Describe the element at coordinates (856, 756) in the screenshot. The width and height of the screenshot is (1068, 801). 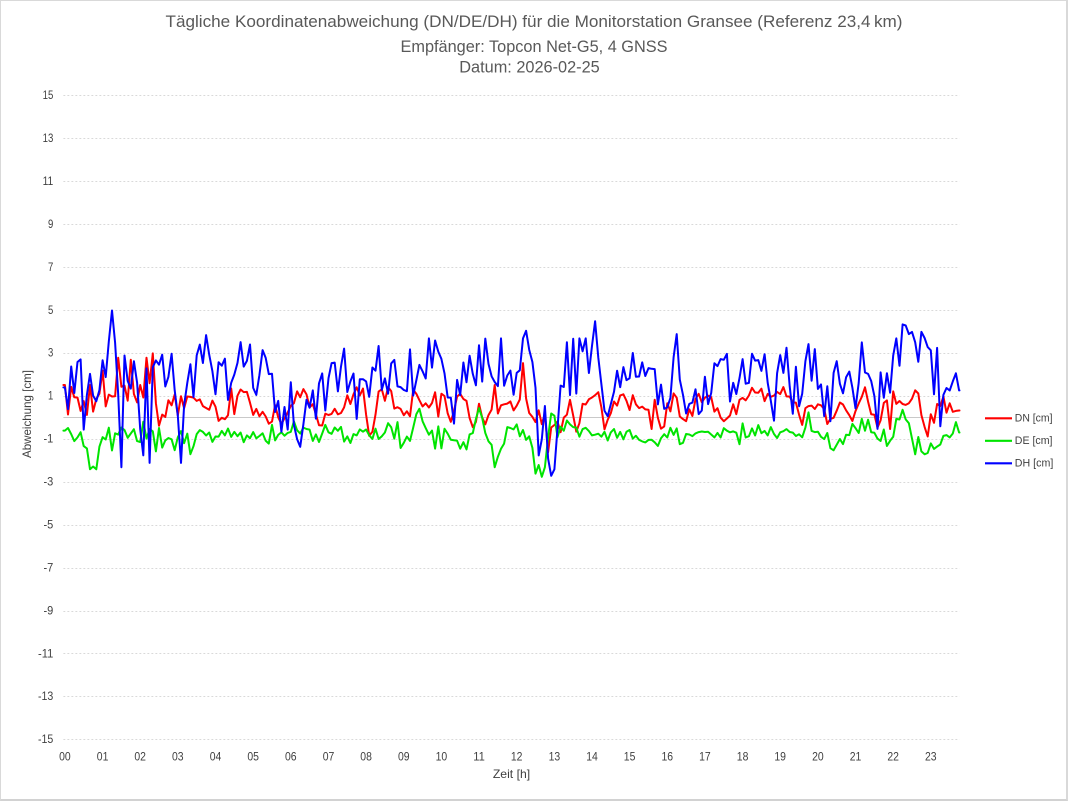
I see `svg-text: 21` at that location.